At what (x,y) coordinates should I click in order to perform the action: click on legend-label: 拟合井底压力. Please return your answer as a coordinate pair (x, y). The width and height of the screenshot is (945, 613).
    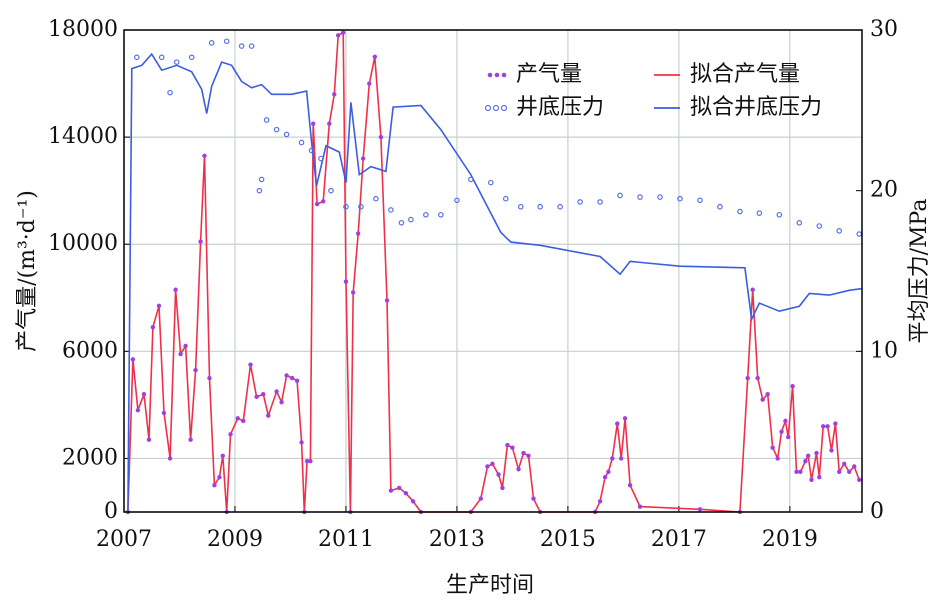
    Looking at the image, I should click on (756, 107).